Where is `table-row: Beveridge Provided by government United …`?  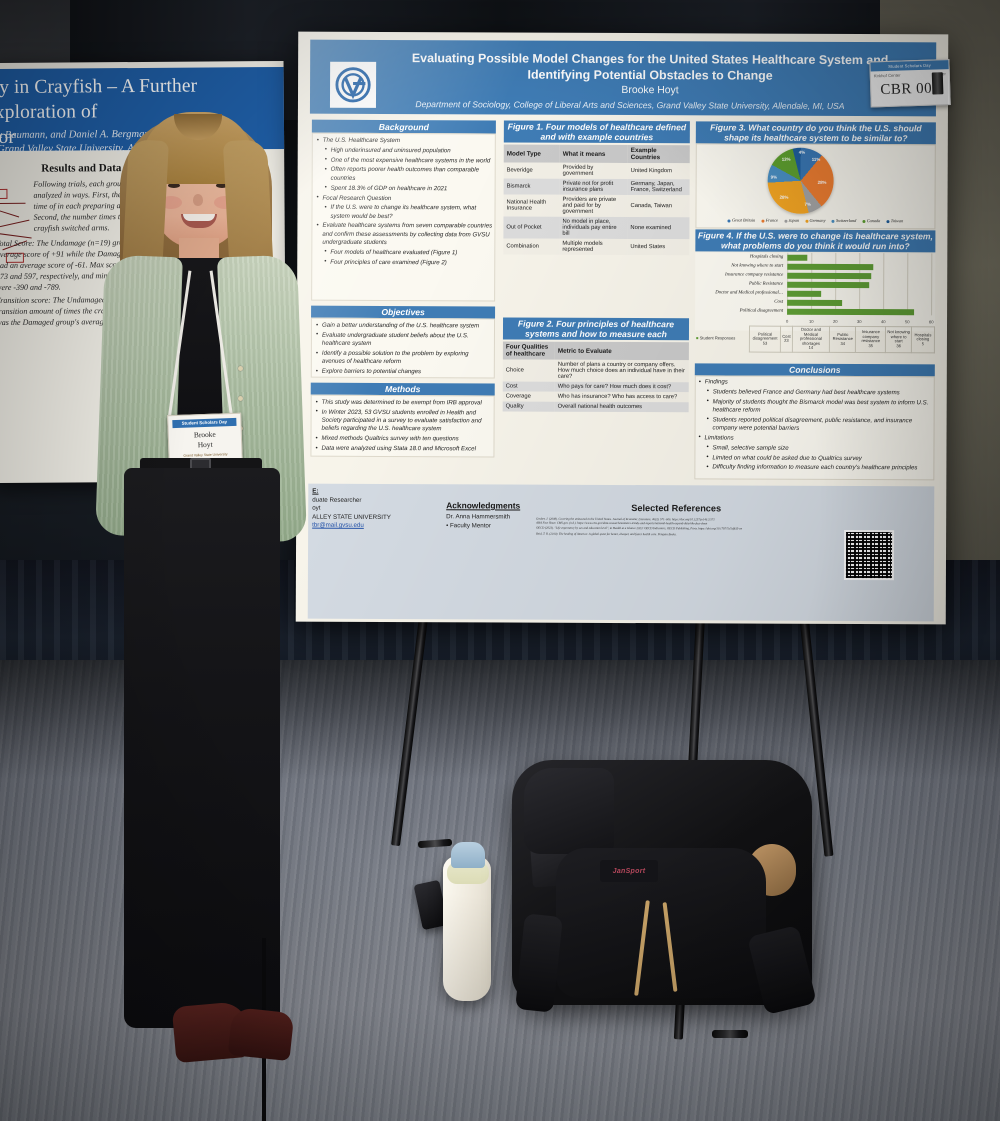
table-row: Beveridge Provided by government United … is located at coordinates (596, 171).